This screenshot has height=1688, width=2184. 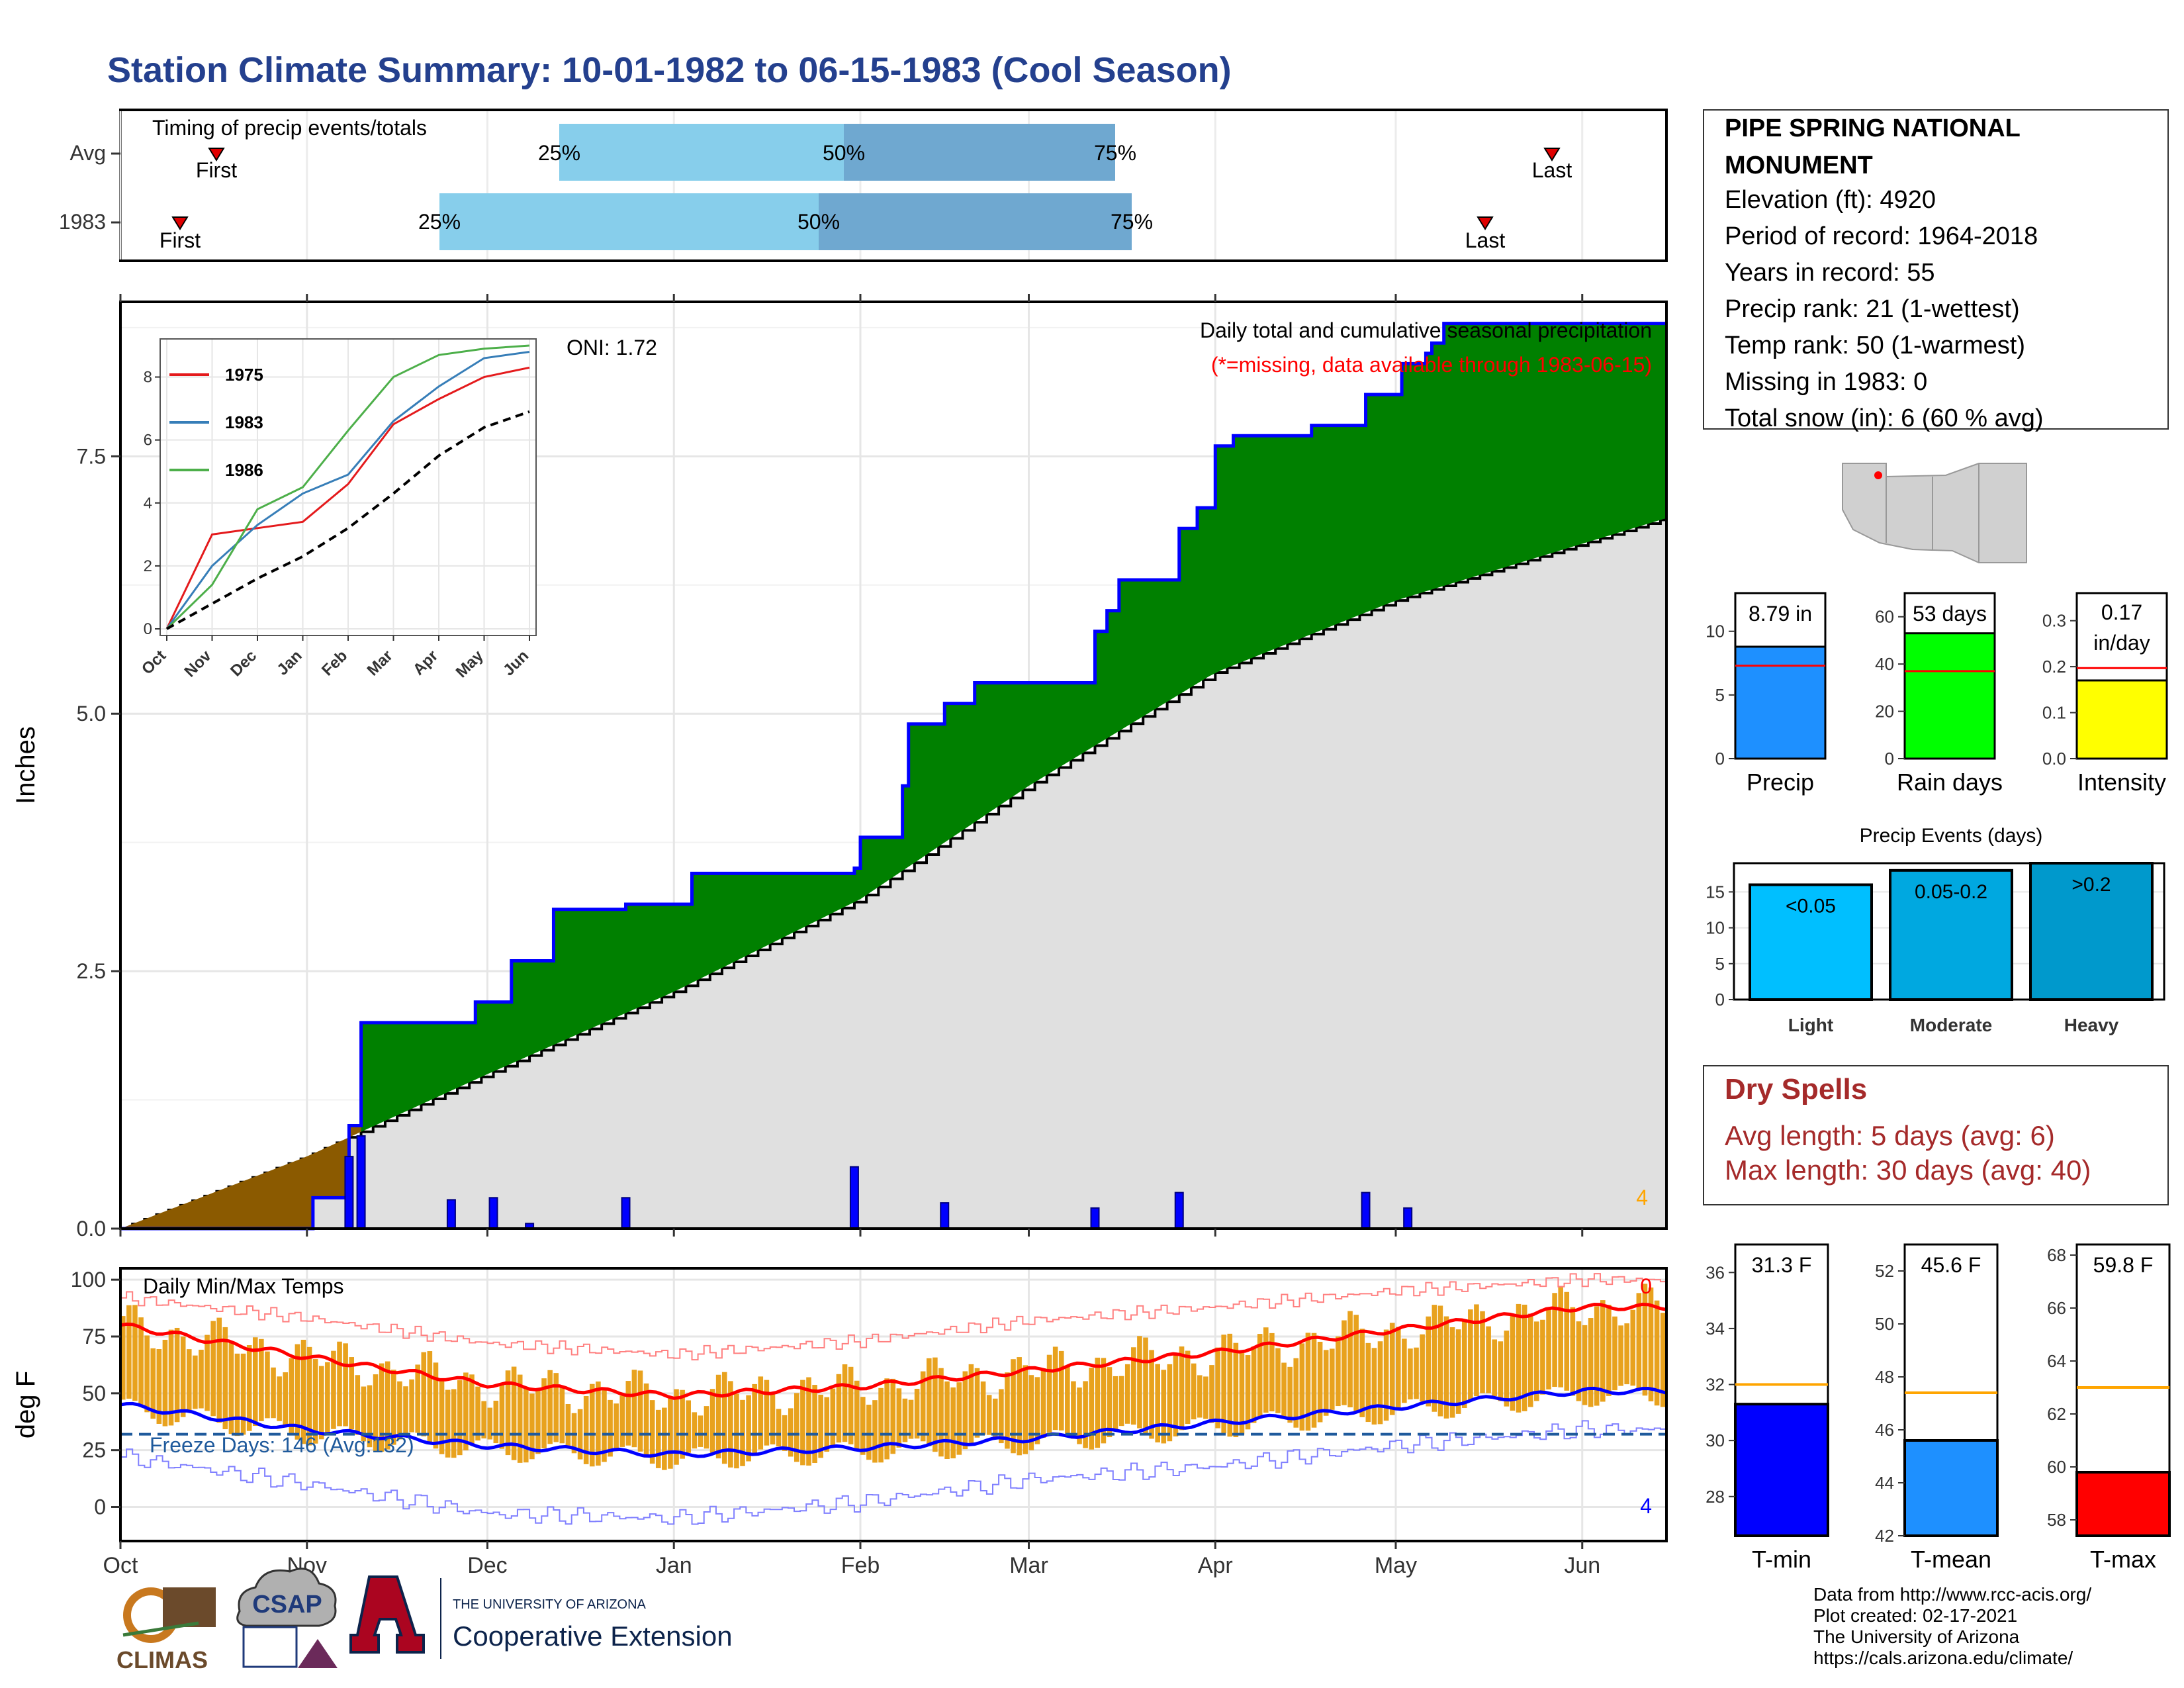 I want to click on normal-min-line, so click(x=893, y=1422).